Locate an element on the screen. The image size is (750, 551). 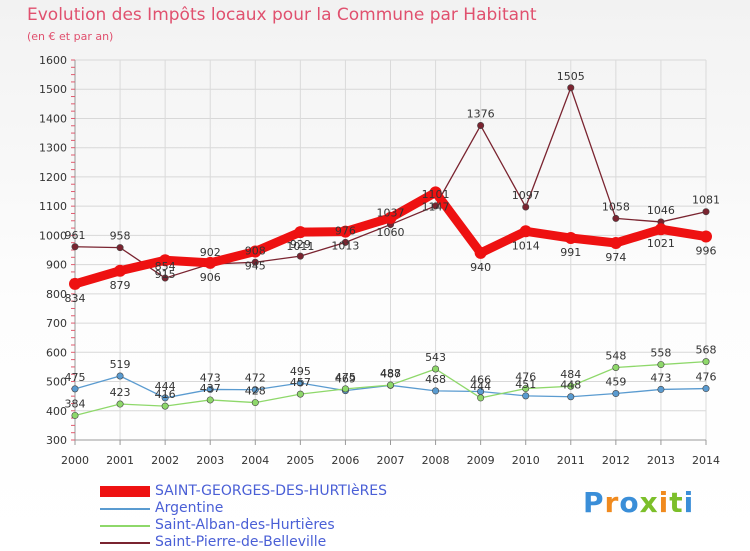
legend-item: Argentine is located at coordinates (270, 508).